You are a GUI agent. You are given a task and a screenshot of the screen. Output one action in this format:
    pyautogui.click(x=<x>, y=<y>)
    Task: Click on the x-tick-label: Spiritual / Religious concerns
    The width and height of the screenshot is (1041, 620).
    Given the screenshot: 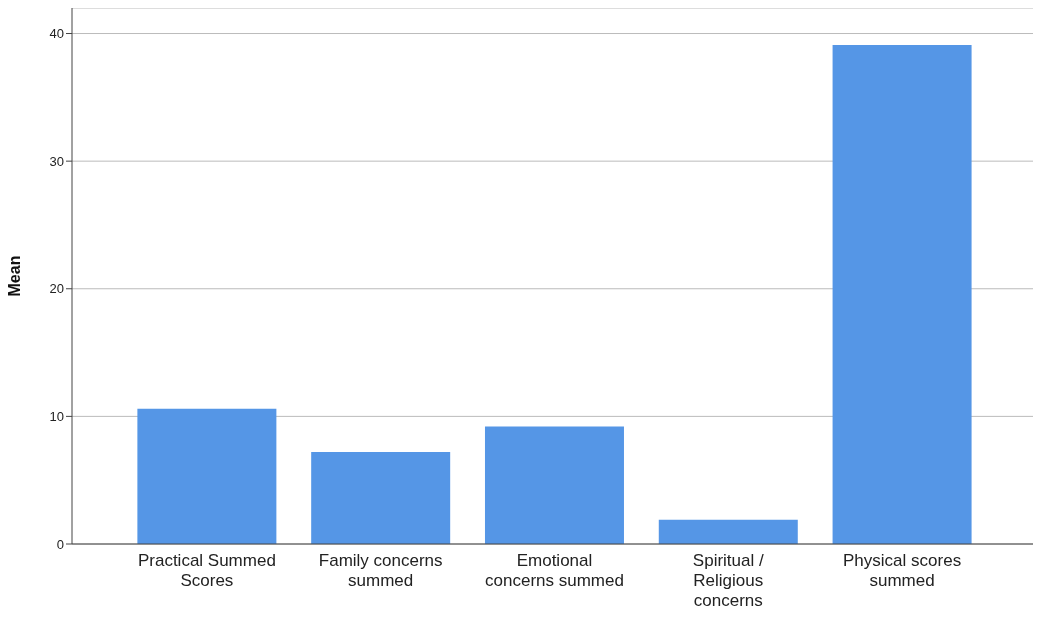 What is the action you would take?
    pyautogui.click(x=728, y=580)
    